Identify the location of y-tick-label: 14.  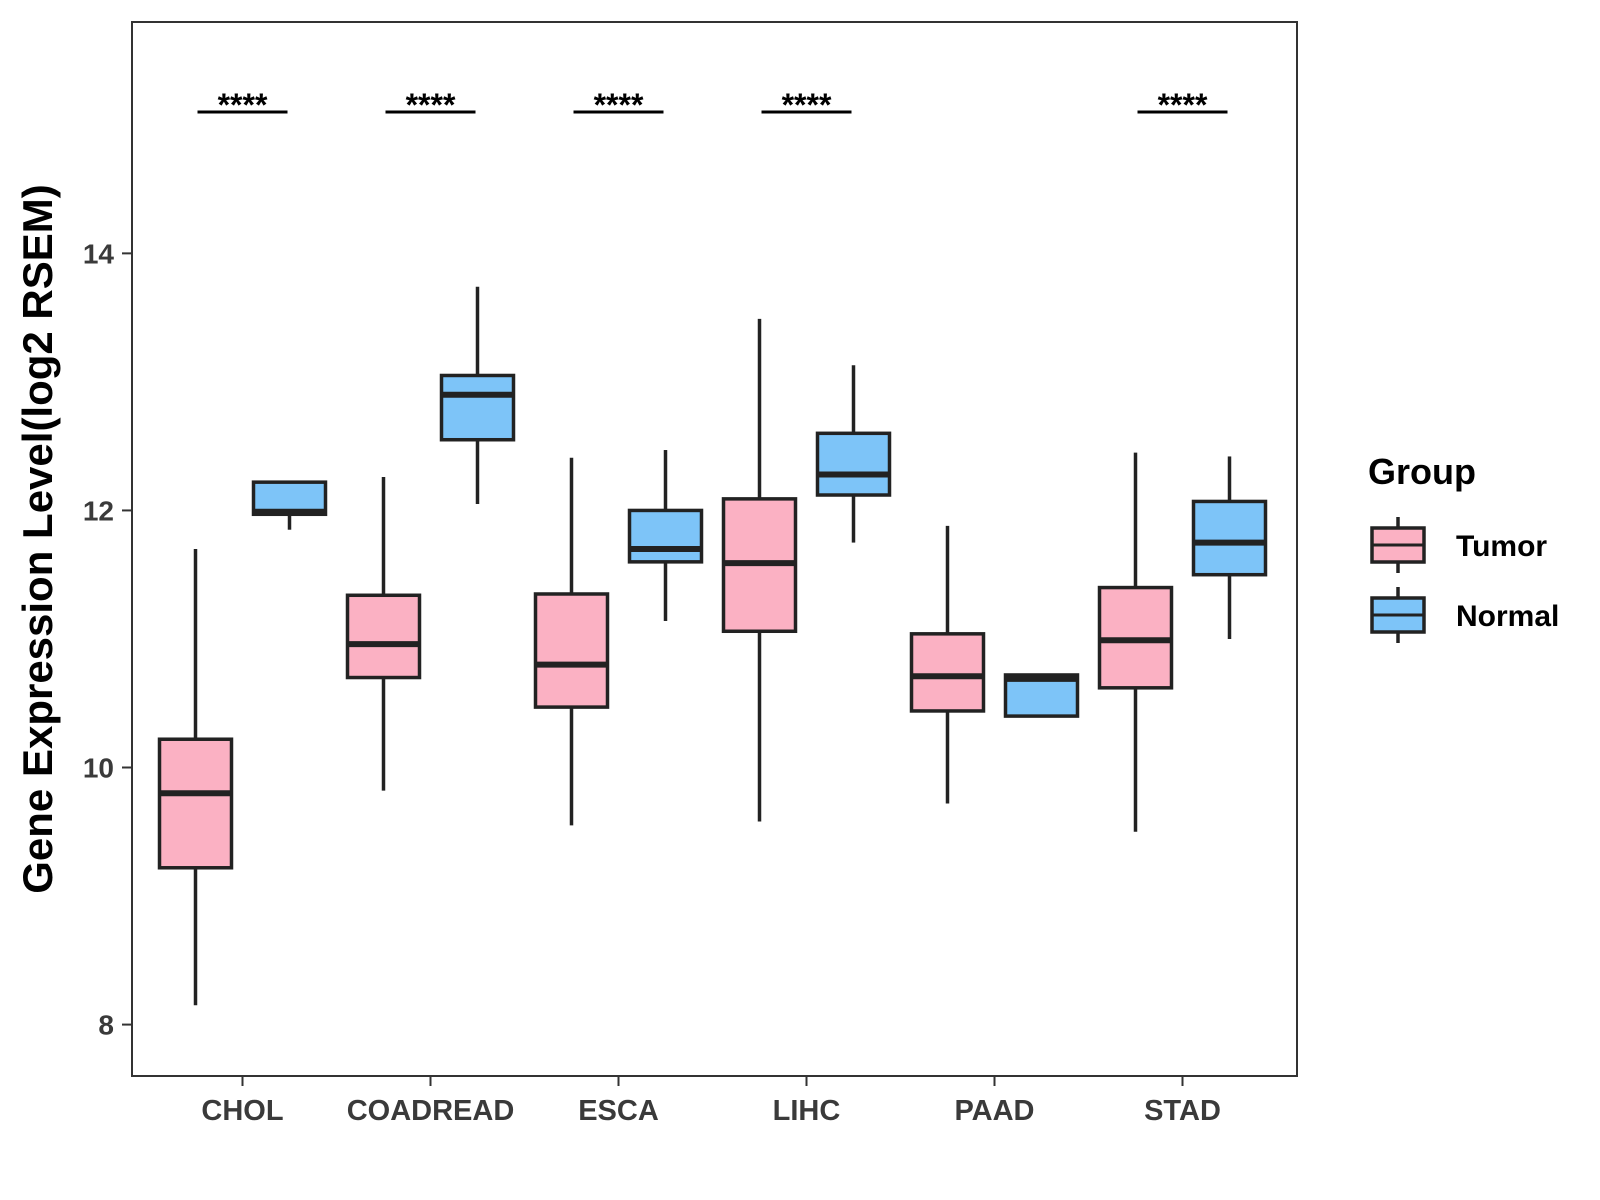
(99, 253).